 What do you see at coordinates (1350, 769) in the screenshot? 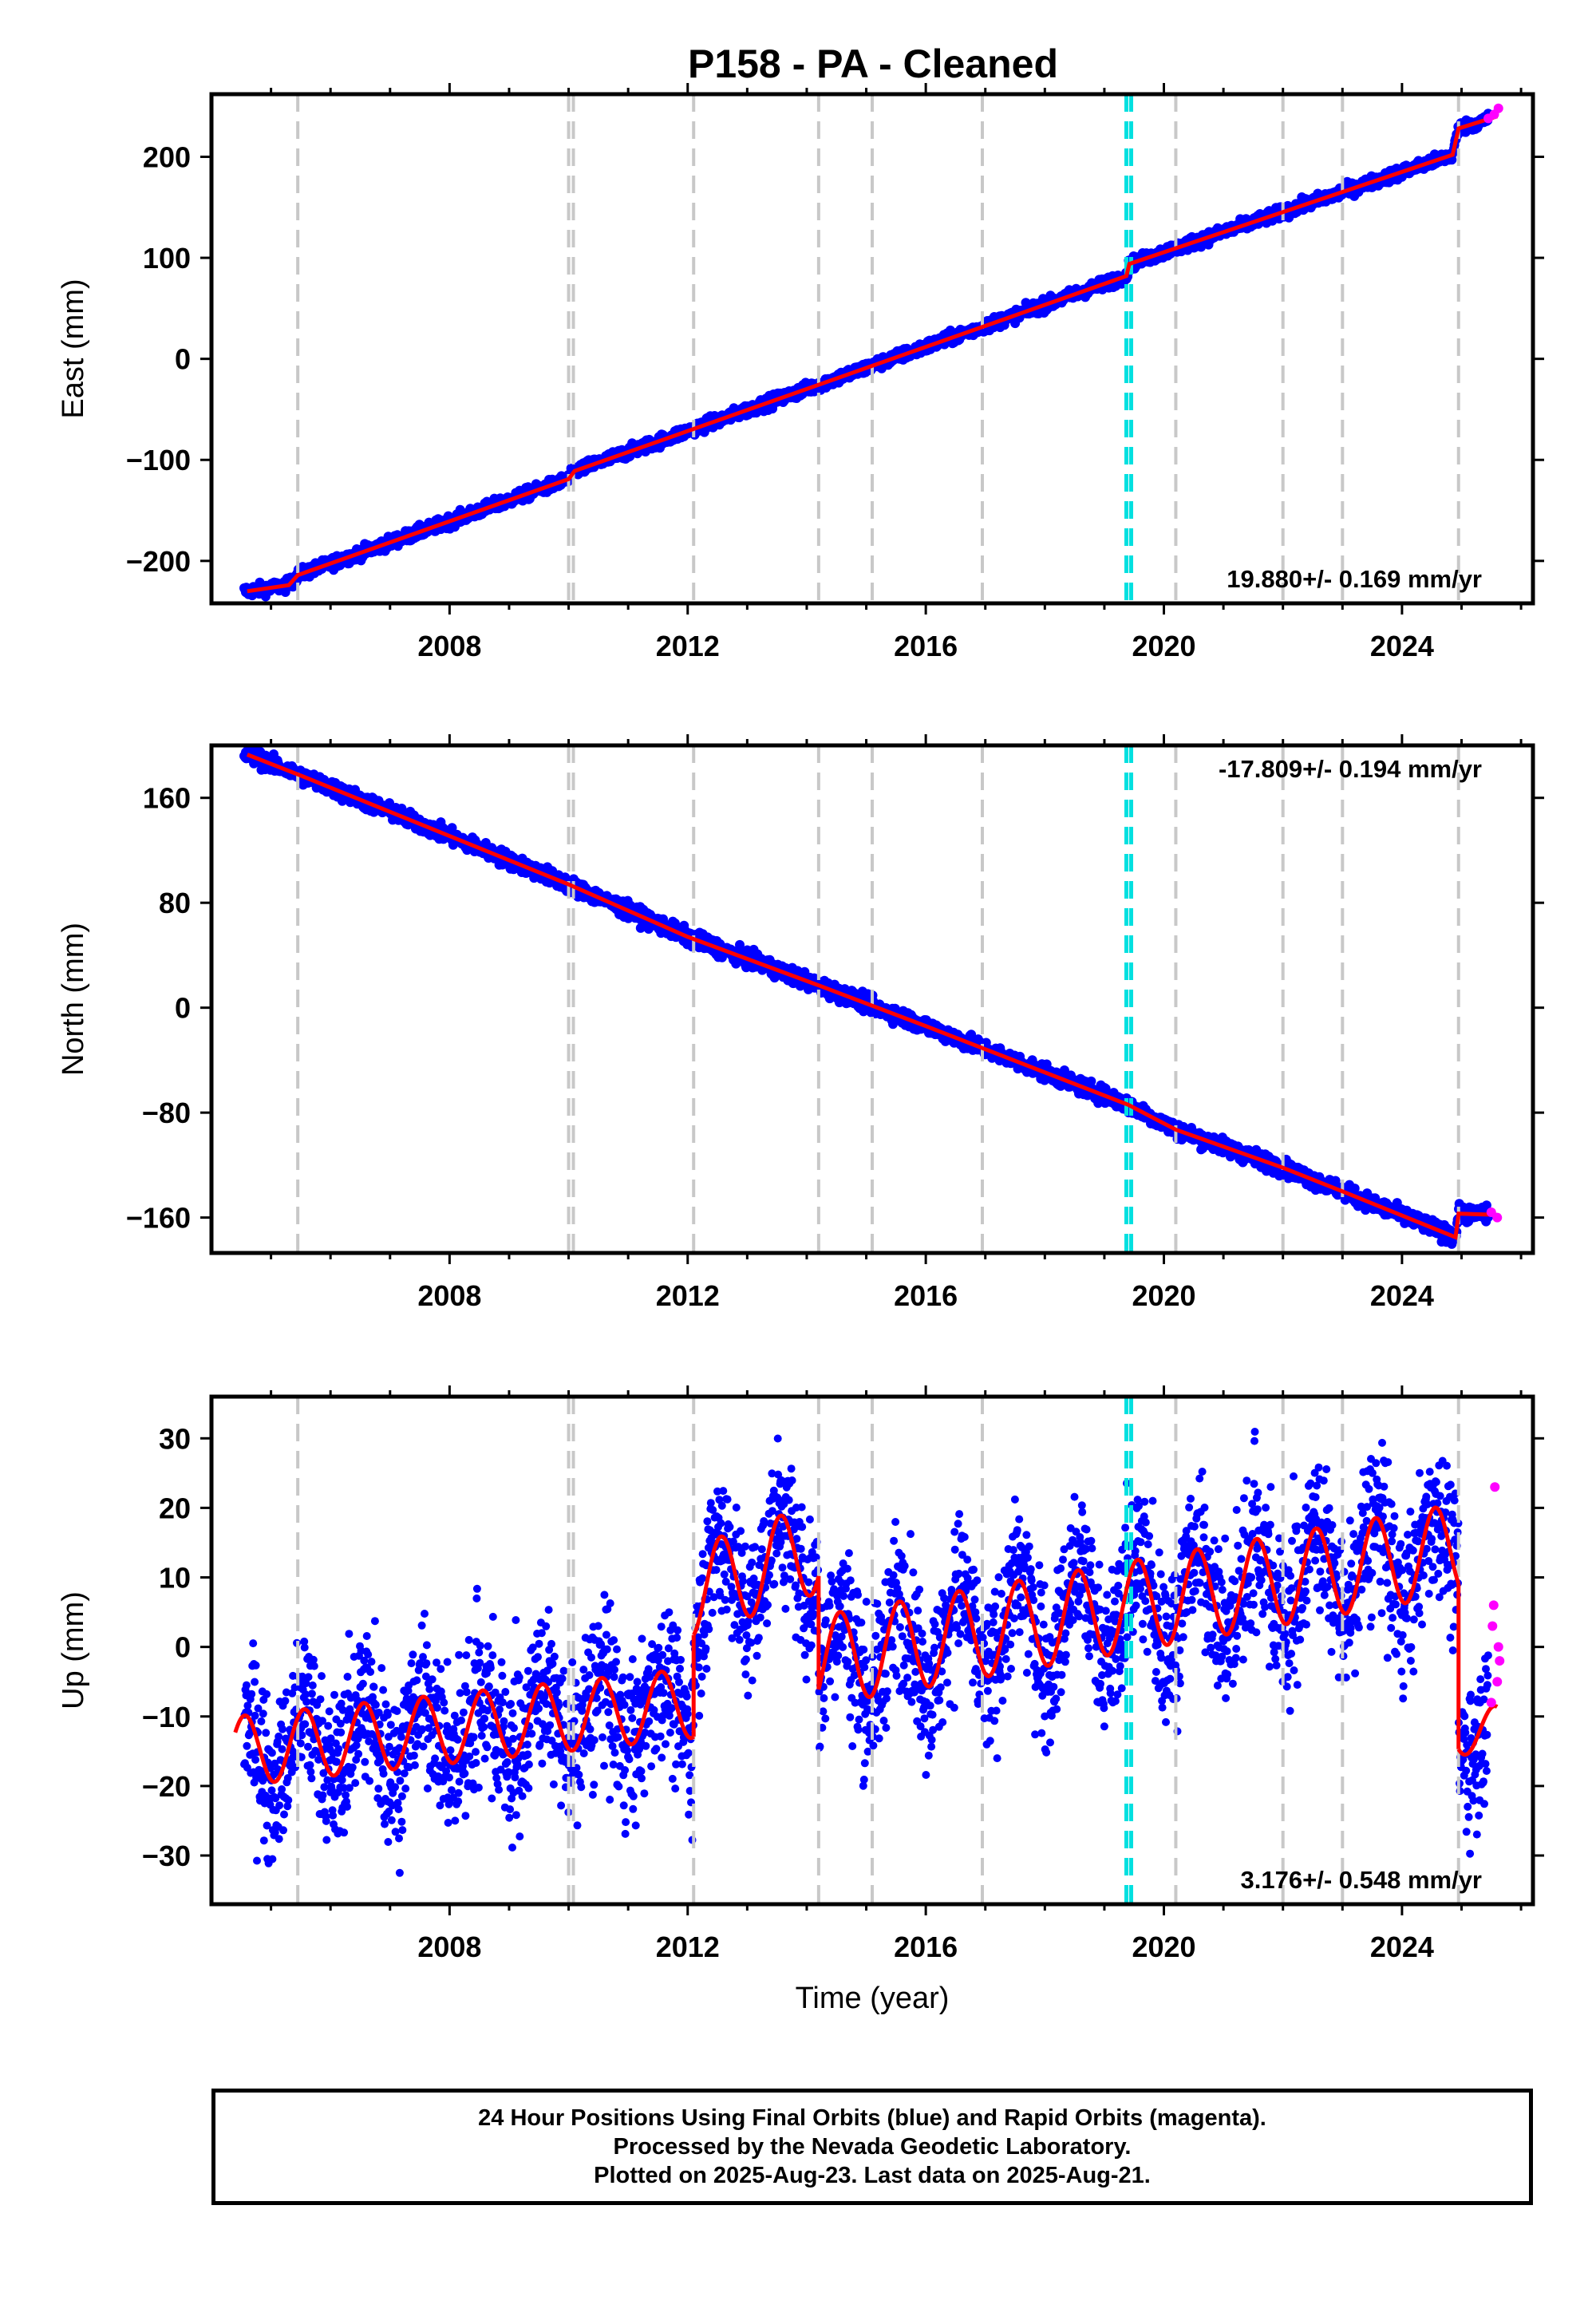
I see `velocity-label: -17.809+/- 0.194 mm/yr` at bounding box center [1350, 769].